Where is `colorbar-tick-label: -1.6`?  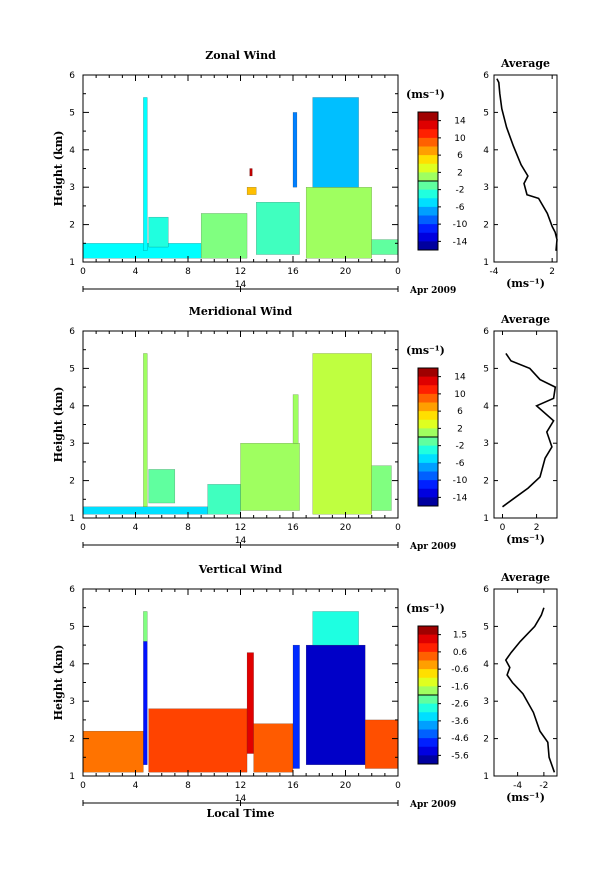 colorbar-tick-label: -1.6 is located at coordinates (460, 687).